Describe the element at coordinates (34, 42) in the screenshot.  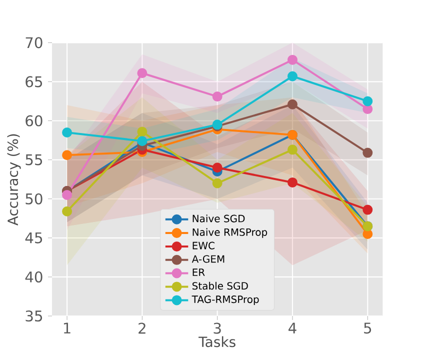
I see `y-tick-label: 70` at that location.